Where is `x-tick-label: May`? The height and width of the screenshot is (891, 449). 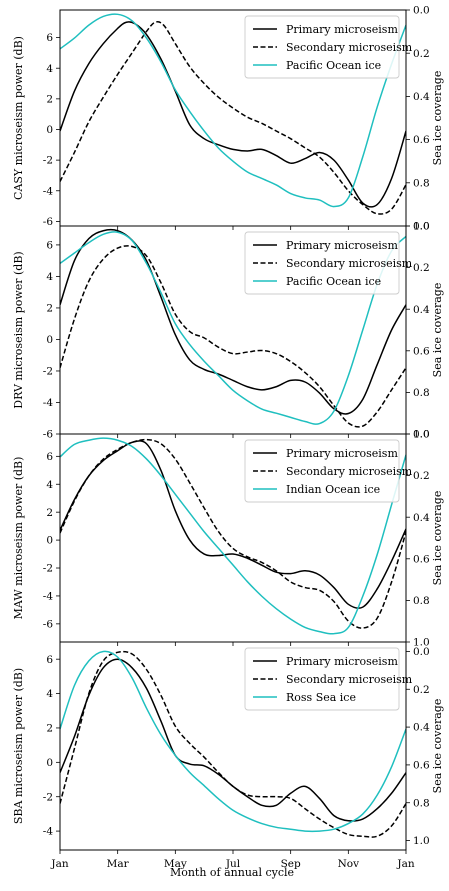 x-tick-label: May is located at coordinates (175, 864).